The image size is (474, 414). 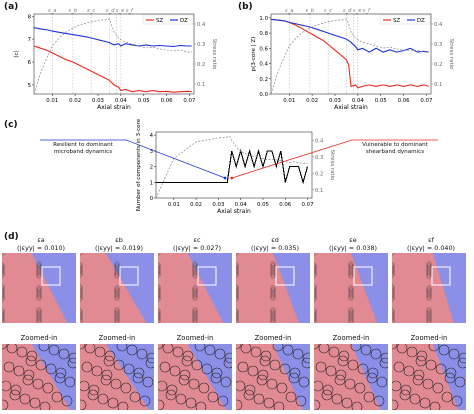 What do you see at coordinates (39, 288) in the screenshot?
I see `simulation-tile-εa` at bounding box center [39, 288].